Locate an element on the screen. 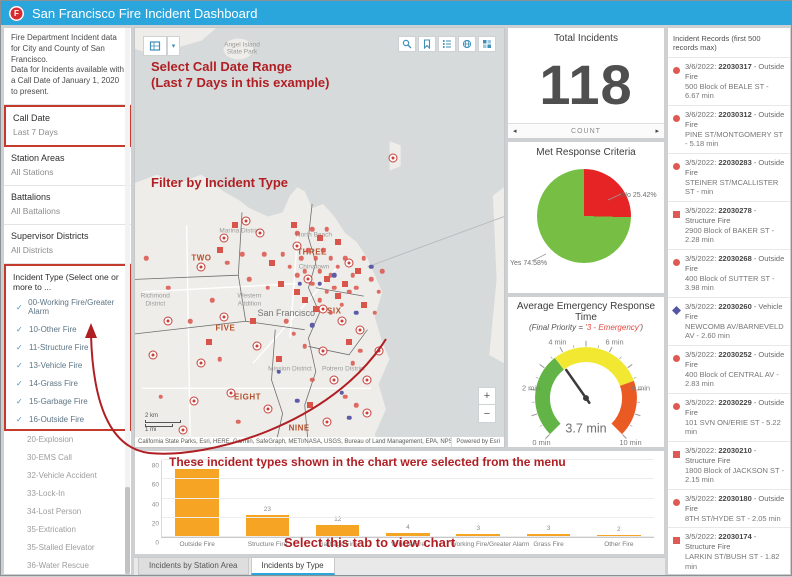 Image resolution: width=792 pixels, height=577 pixels. zoom-out-button: − is located at coordinates (487, 414).